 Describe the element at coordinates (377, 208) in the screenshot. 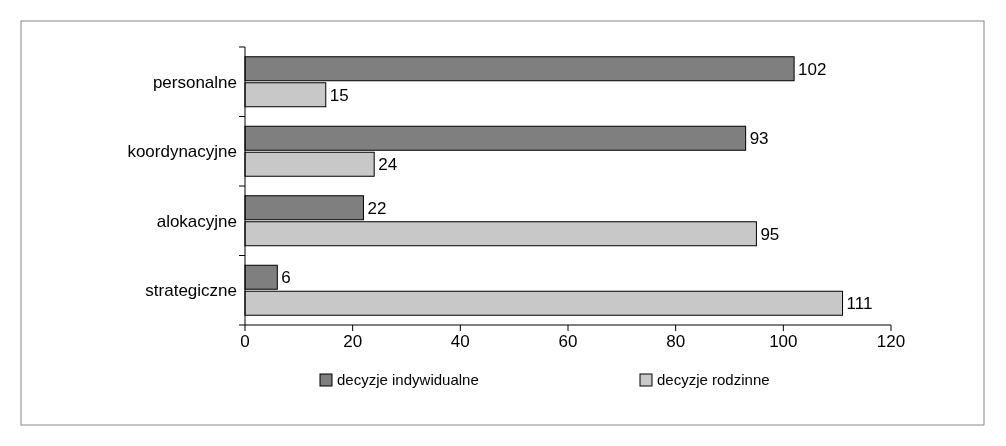

I see `data-label: 22` at that location.